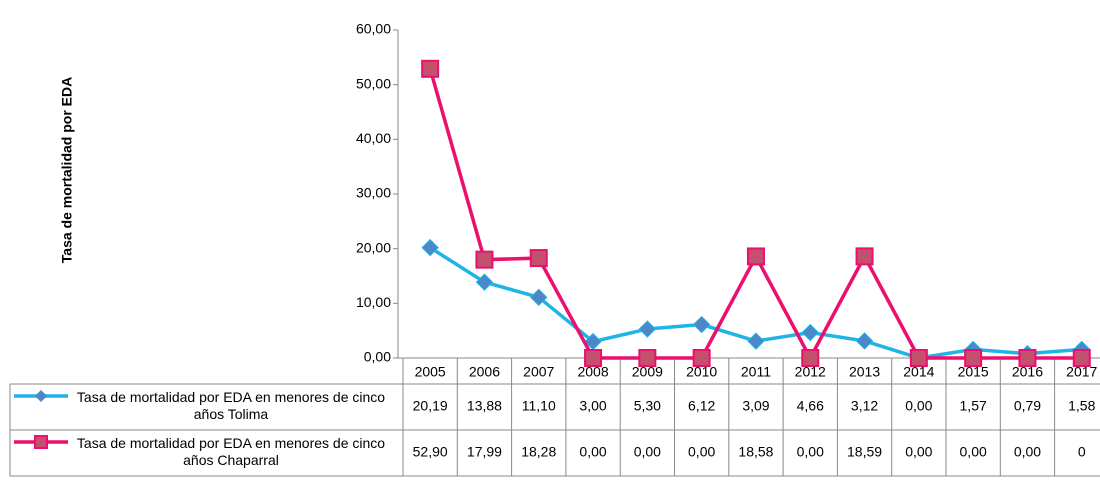  I want to click on x-tick-label: 2005, so click(430, 372).